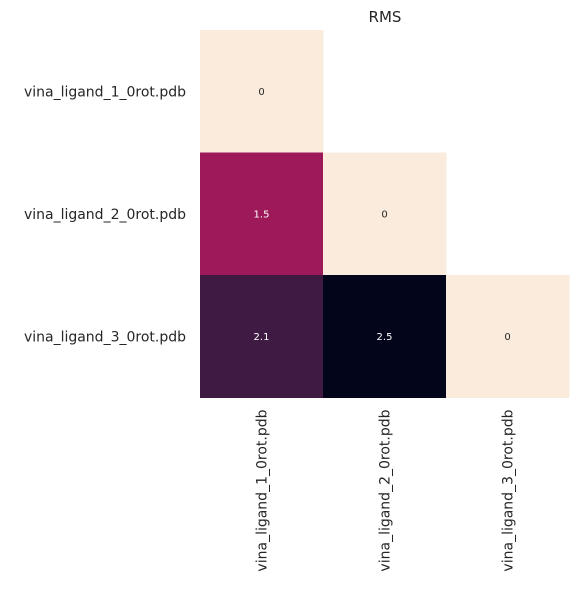 The width and height of the screenshot is (580, 600). What do you see at coordinates (105, 337) in the screenshot?
I see `row-label-3: vina_ligand_3_0rot.pdb` at bounding box center [105, 337].